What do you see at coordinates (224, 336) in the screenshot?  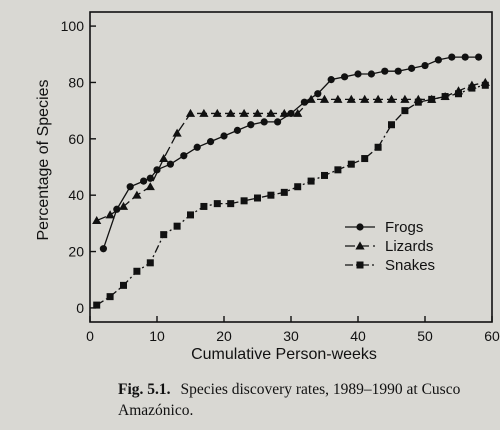 I see `x-tick-label: 20` at bounding box center [224, 336].